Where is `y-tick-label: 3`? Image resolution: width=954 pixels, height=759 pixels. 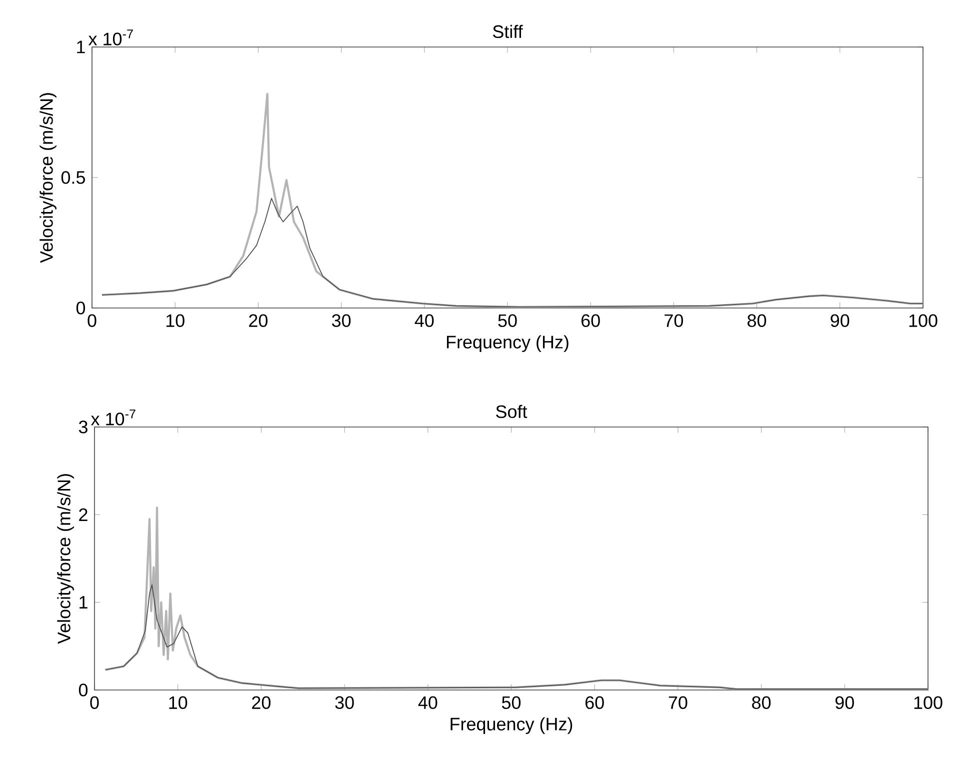 y-tick-label: 3 is located at coordinates (83, 427).